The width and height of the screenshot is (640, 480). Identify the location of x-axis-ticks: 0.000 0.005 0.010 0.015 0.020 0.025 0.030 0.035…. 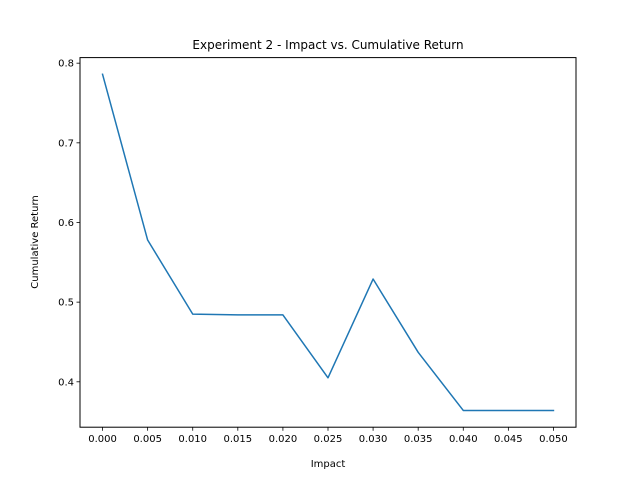
(328, 436).